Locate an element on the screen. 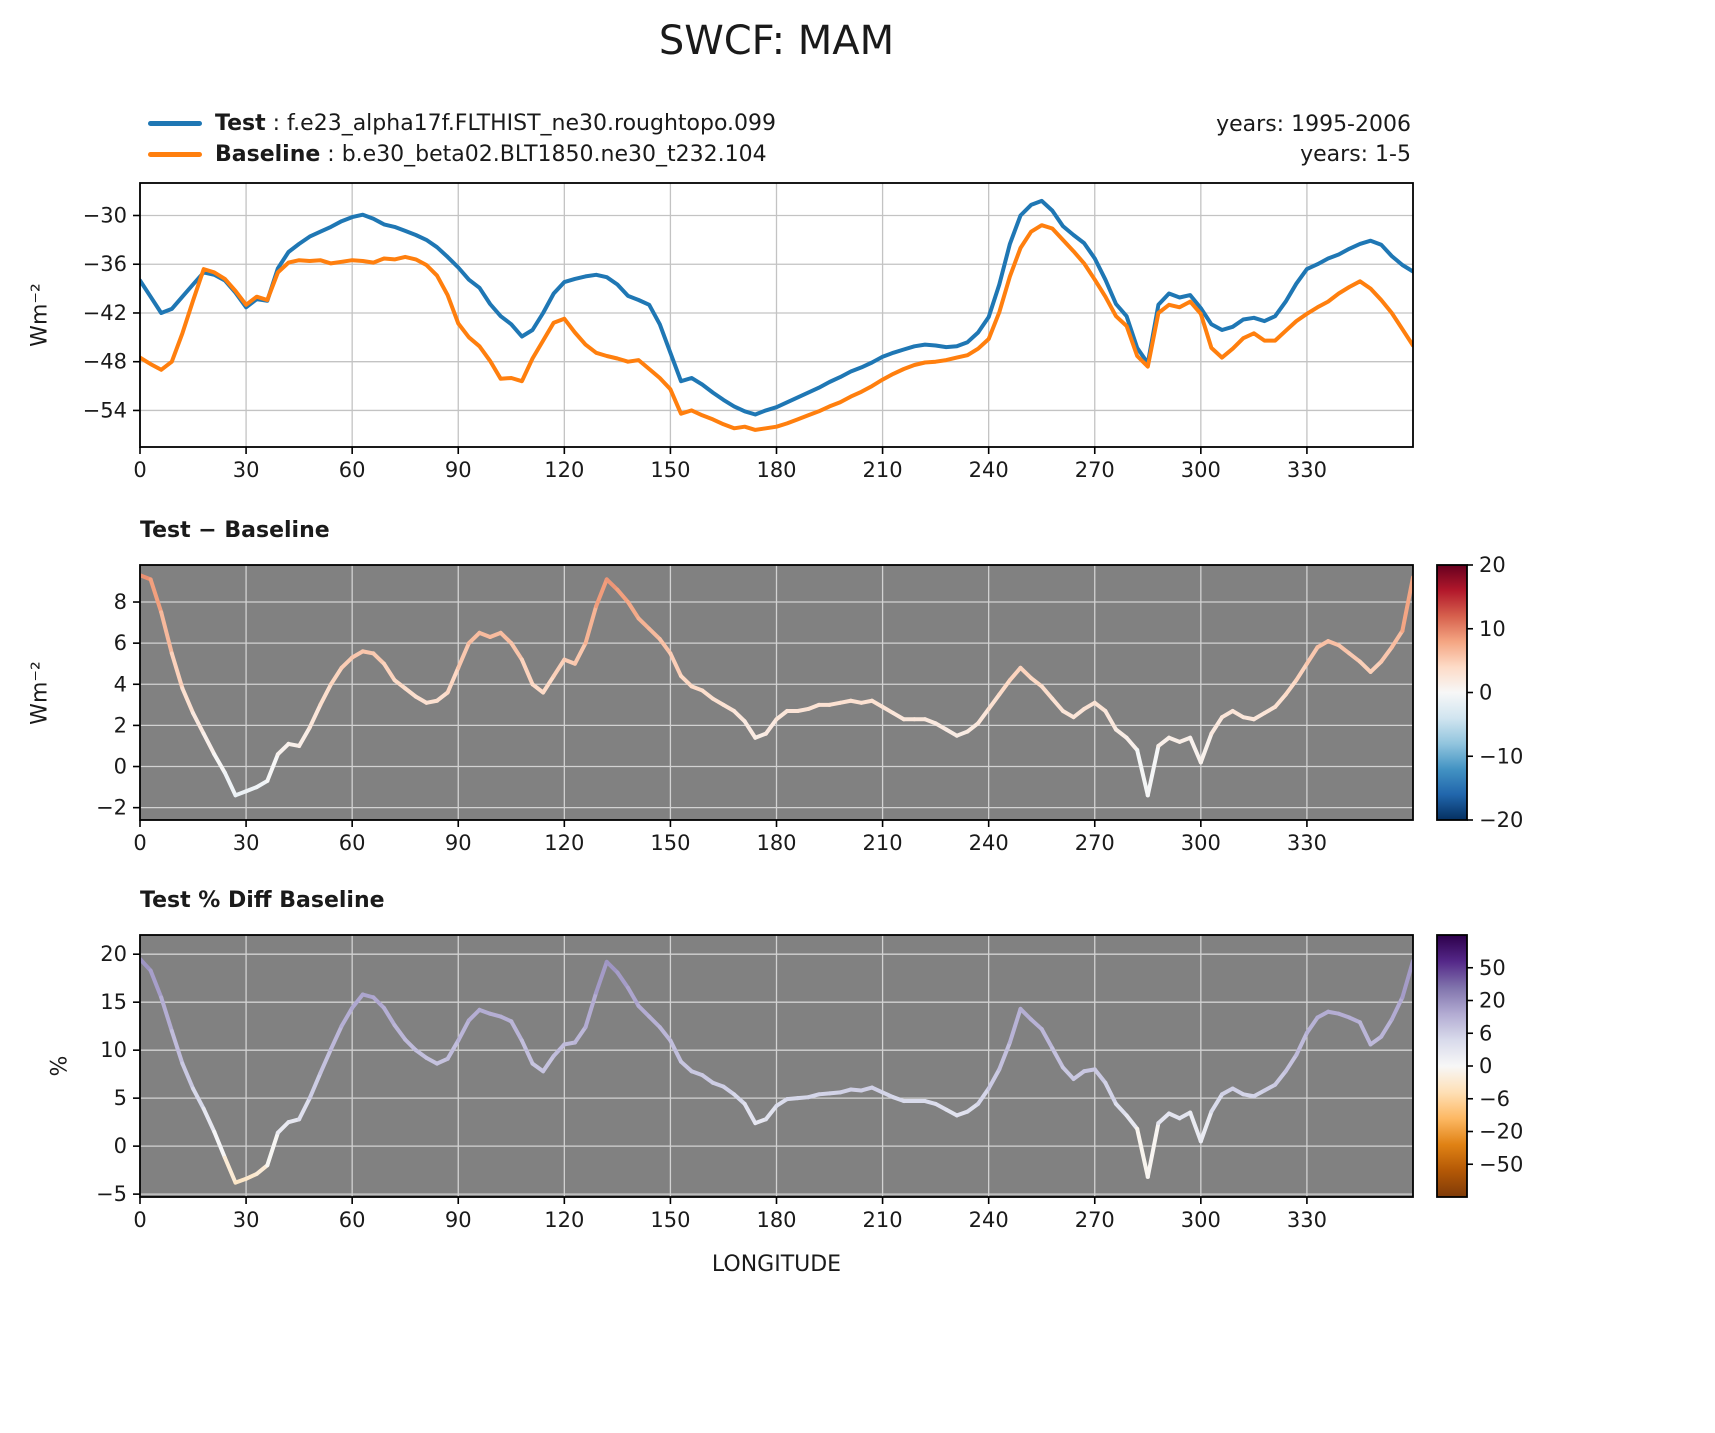 This screenshot has height=1433, width=1715. svg-text: −10 is located at coordinates (1501, 756).